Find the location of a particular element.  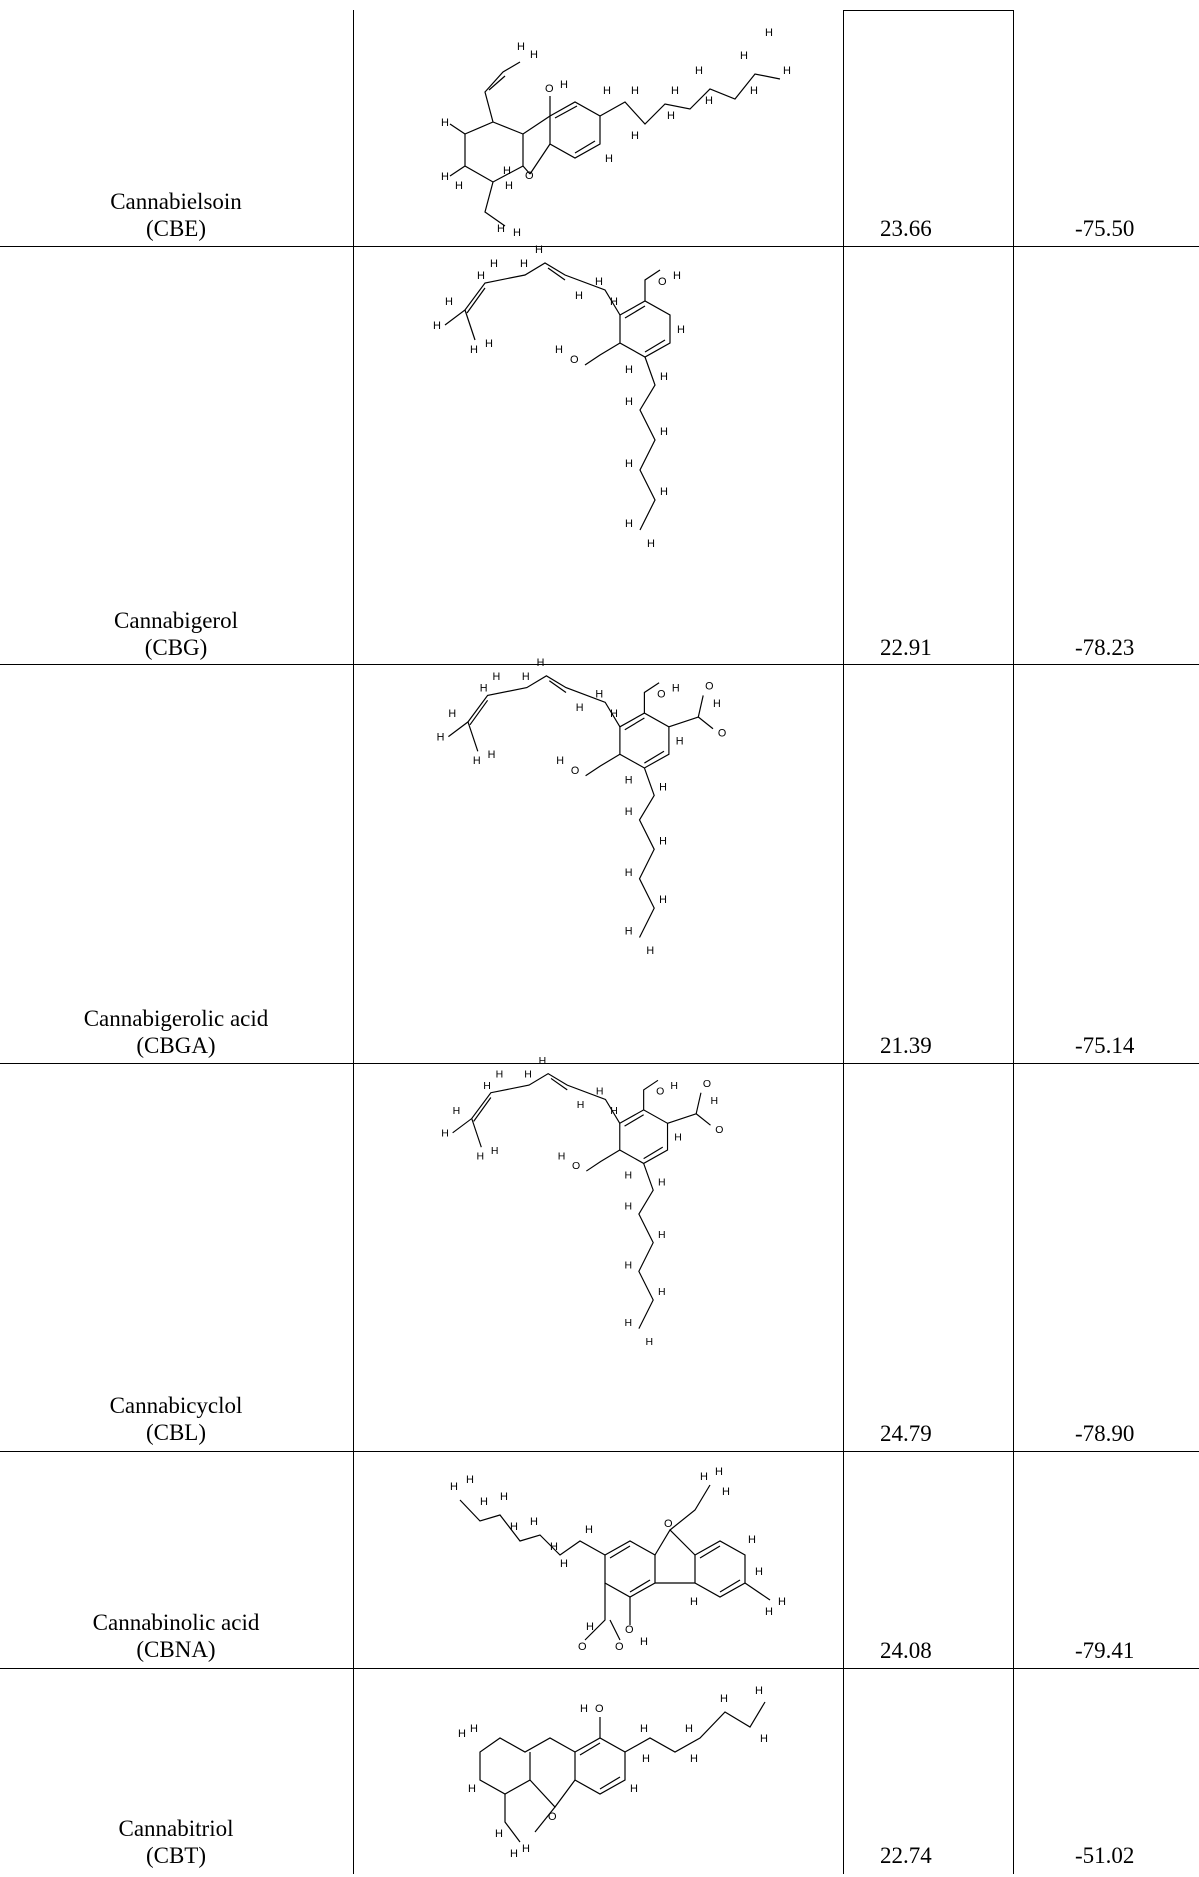

compound-name: Cannabigerolic acid (CBGA) is located at coordinates (176, 1032).